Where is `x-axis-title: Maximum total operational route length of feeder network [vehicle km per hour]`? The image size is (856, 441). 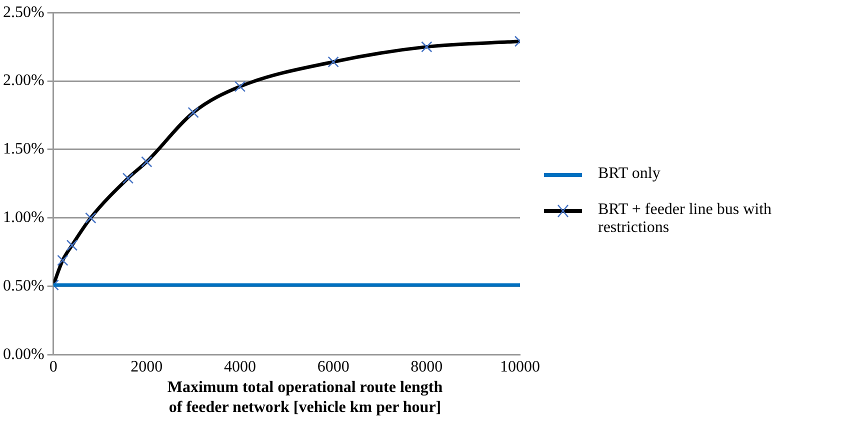
x-axis-title: Maximum total operational route length of feeder network [vehicle km per hour] is located at coordinates (305, 398).